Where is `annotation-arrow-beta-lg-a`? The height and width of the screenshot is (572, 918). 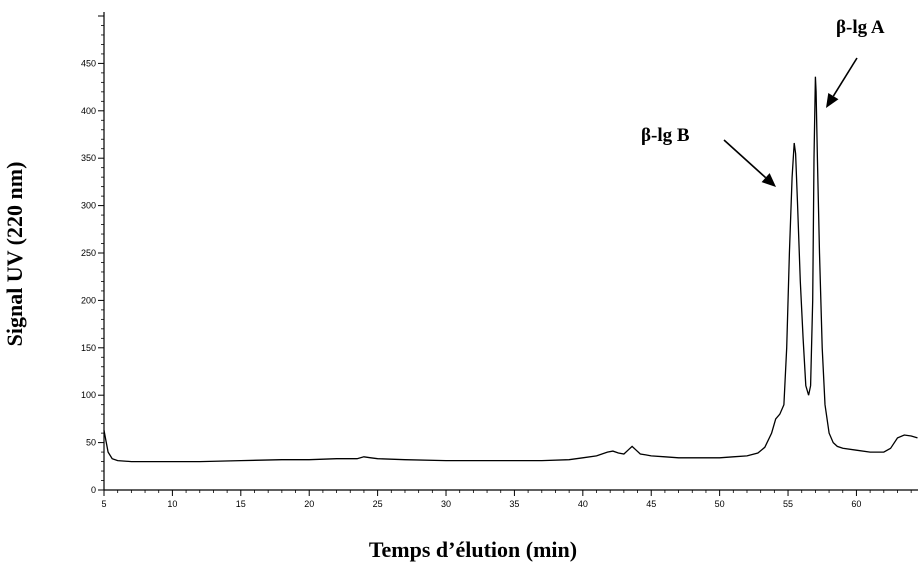 annotation-arrow-beta-lg-a is located at coordinates (845, 77).